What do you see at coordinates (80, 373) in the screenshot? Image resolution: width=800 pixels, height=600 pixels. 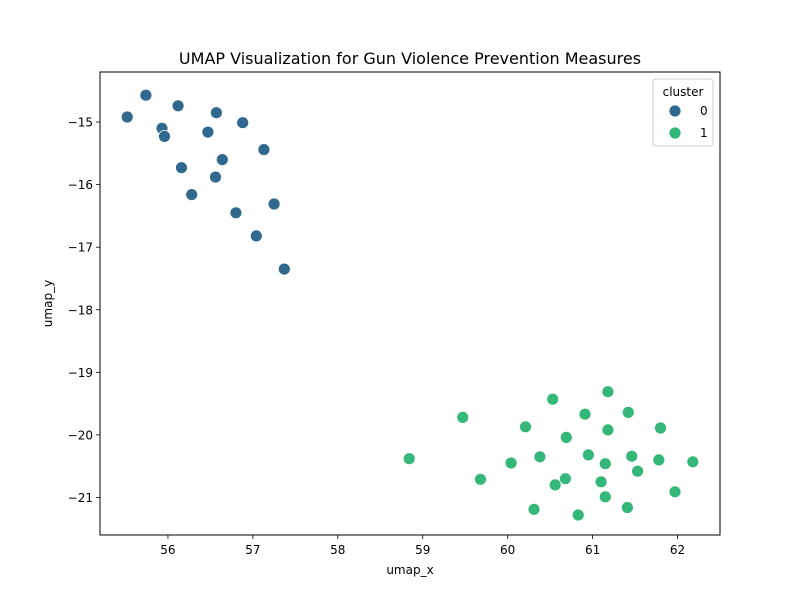 I see `y-tick-label-4: −19` at bounding box center [80, 373].